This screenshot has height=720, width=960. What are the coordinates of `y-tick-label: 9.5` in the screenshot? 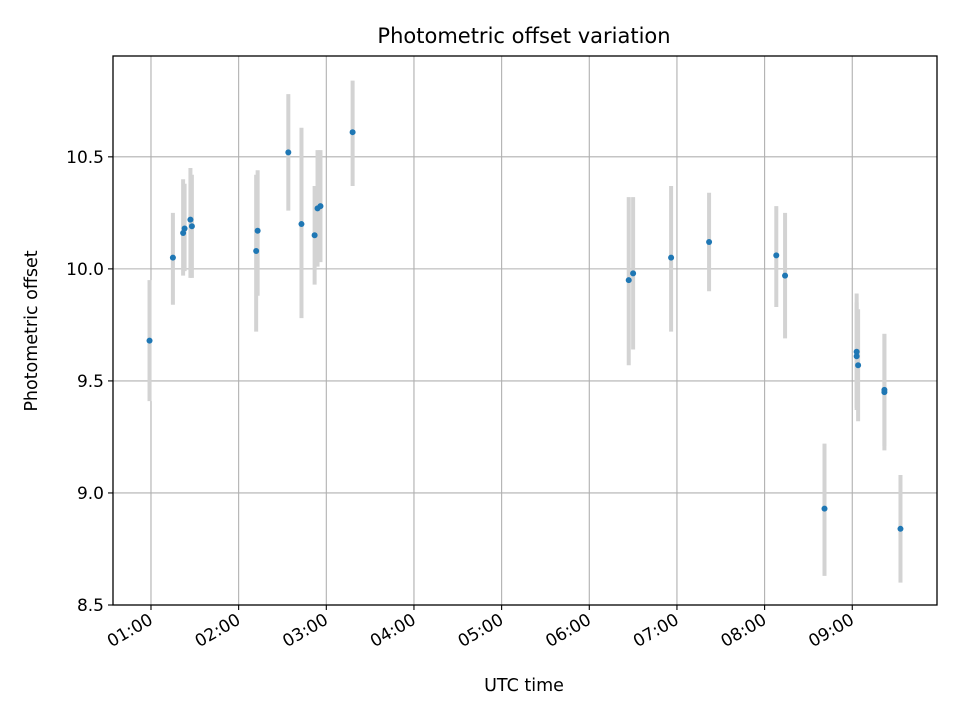 It's located at (90, 382).